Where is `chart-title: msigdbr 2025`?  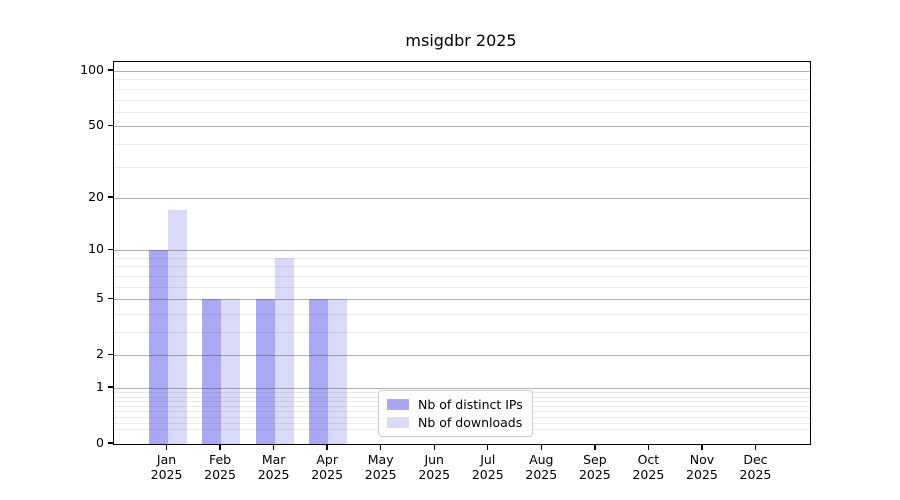 chart-title: msigdbr 2025 is located at coordinates (461, 40).